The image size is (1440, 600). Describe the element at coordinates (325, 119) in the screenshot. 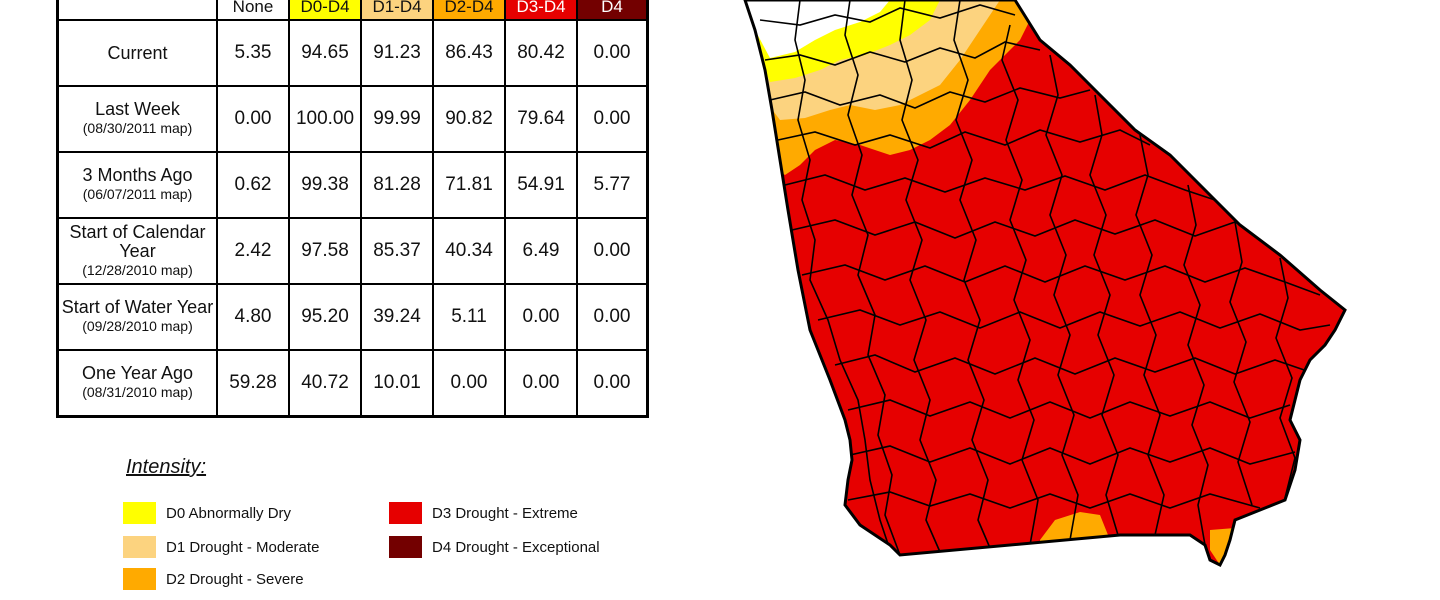

I see `cell-d0-d4: 100.00` at that location.